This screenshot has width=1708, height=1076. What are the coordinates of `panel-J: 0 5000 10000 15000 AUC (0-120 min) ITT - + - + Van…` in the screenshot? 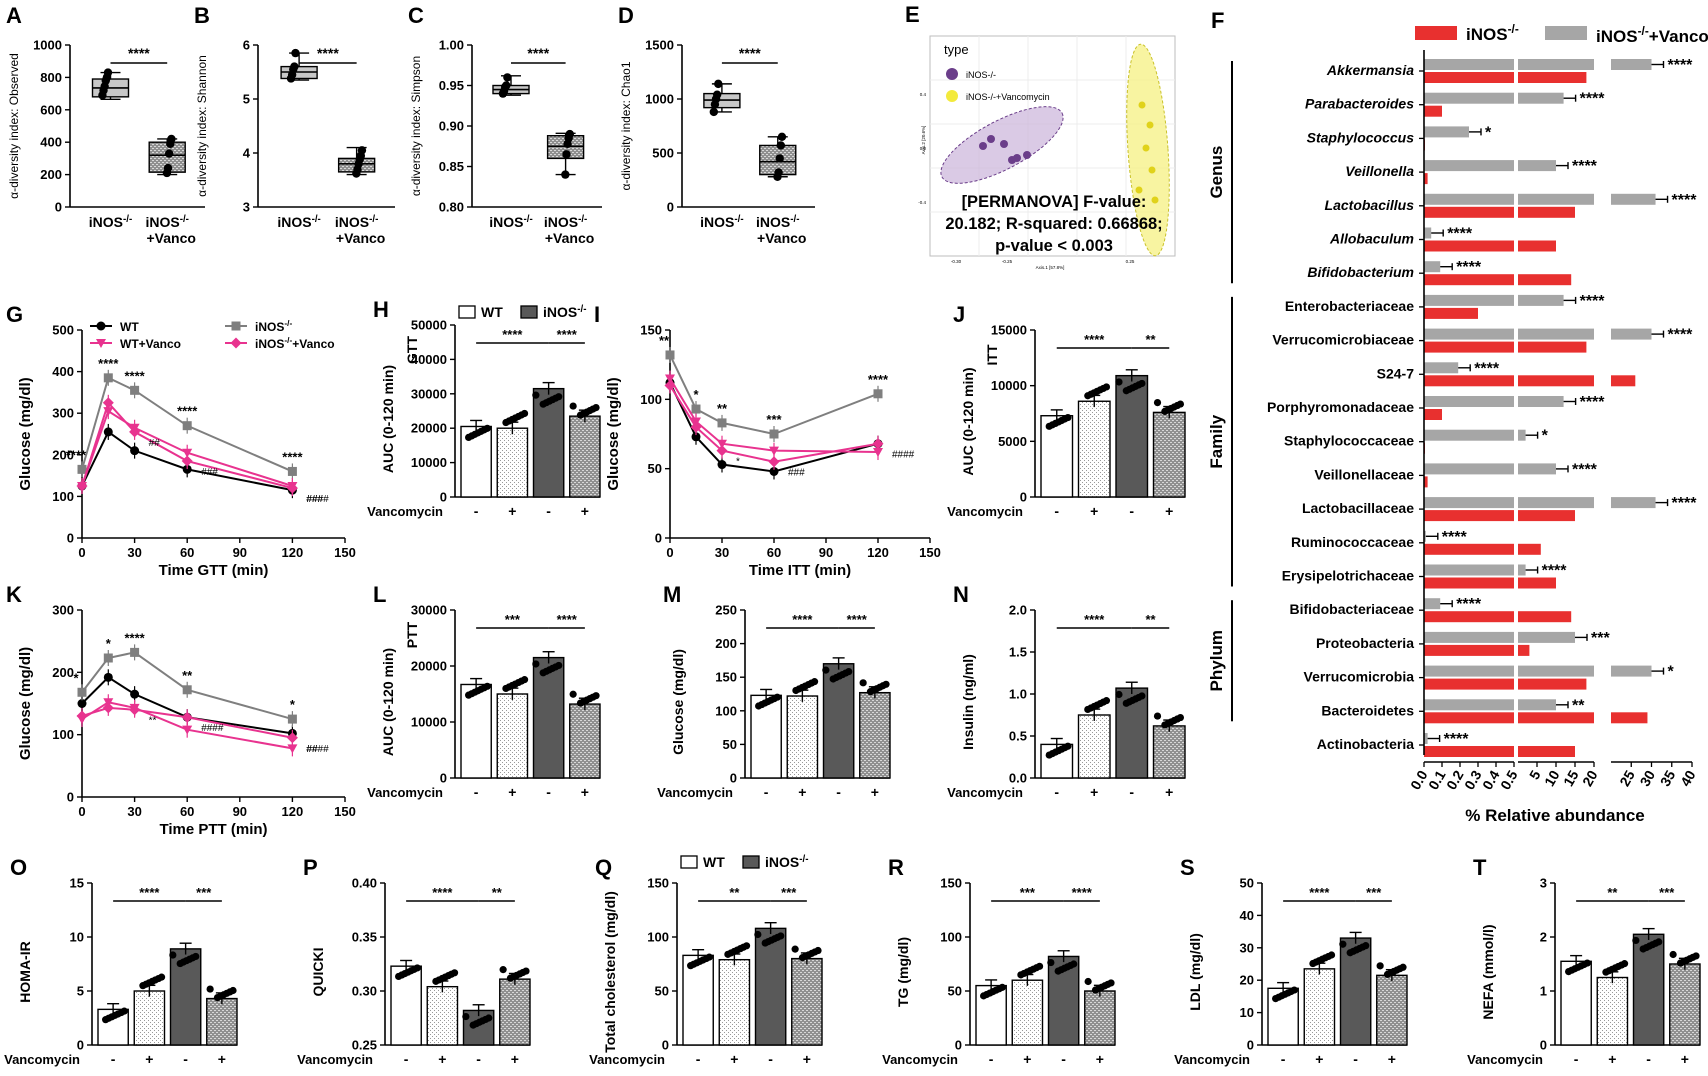 It's located at (1066, 421).